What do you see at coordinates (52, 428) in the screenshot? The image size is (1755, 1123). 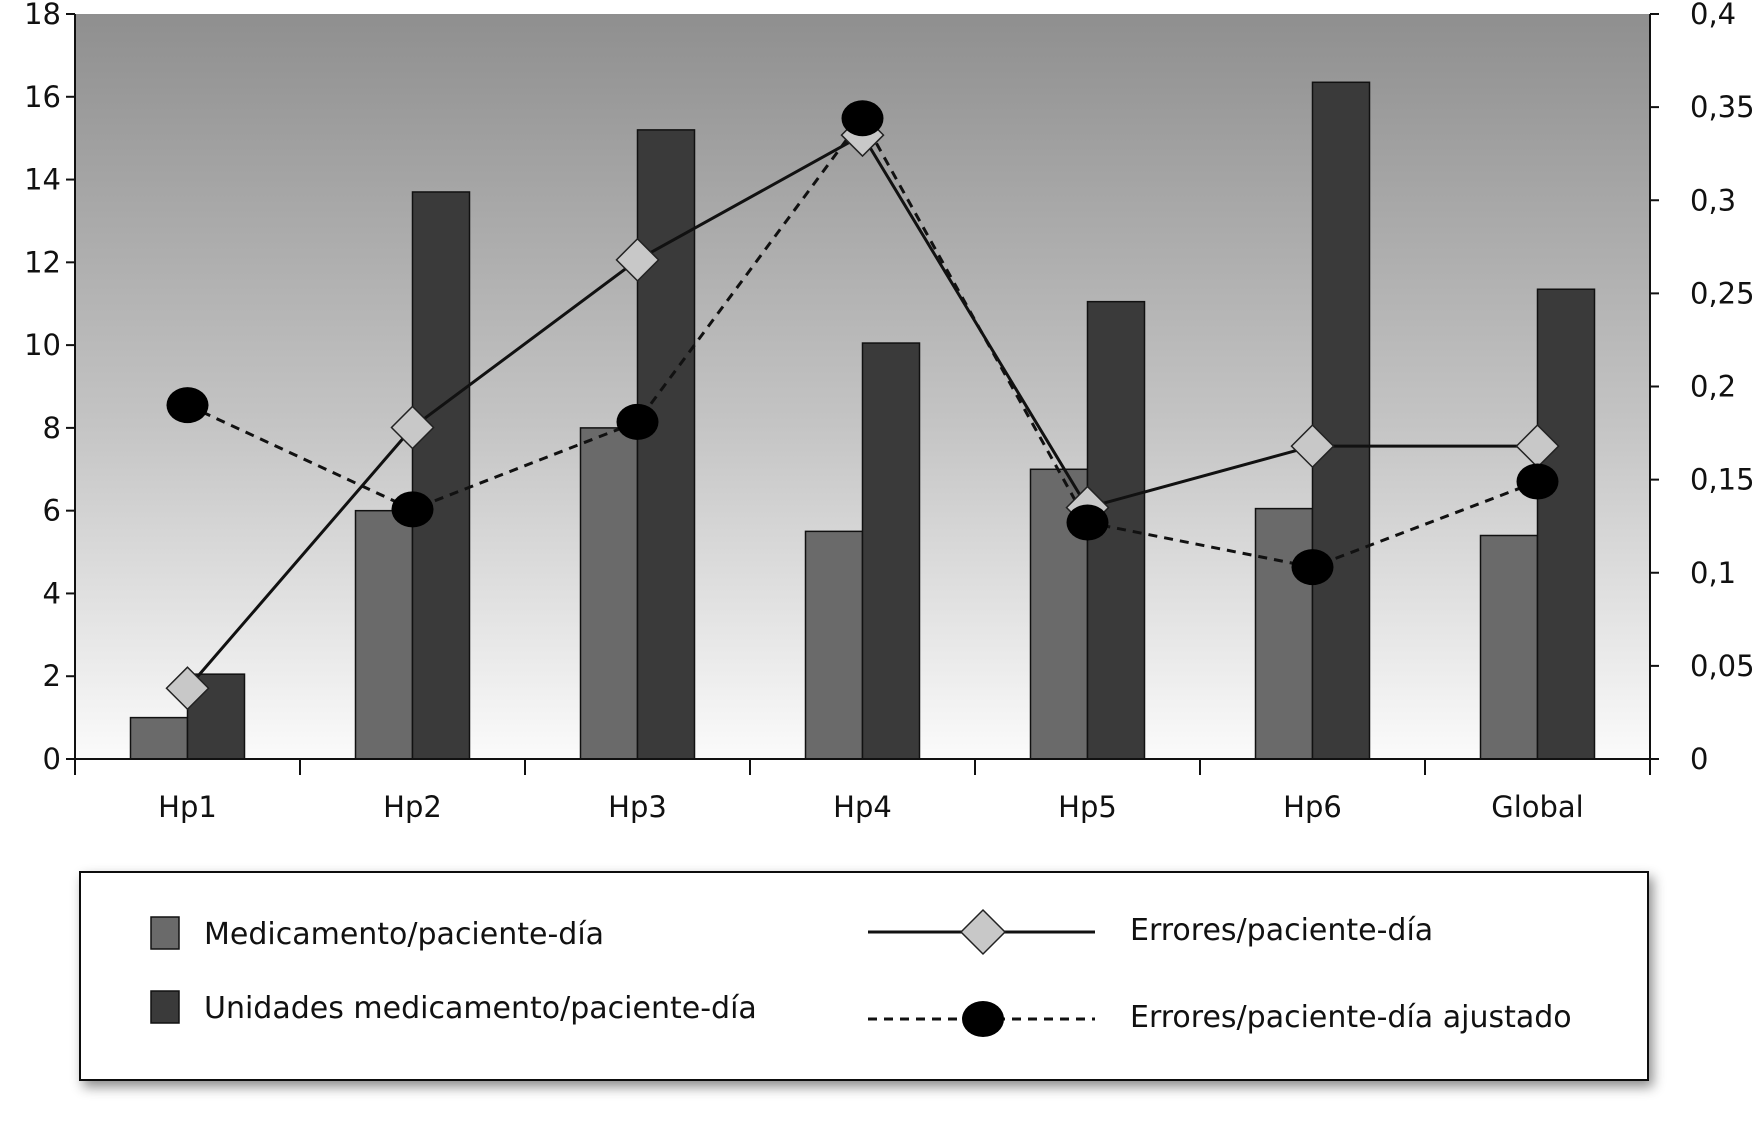 I see `left-tick-label: 8` at bounding box center [52, 428].